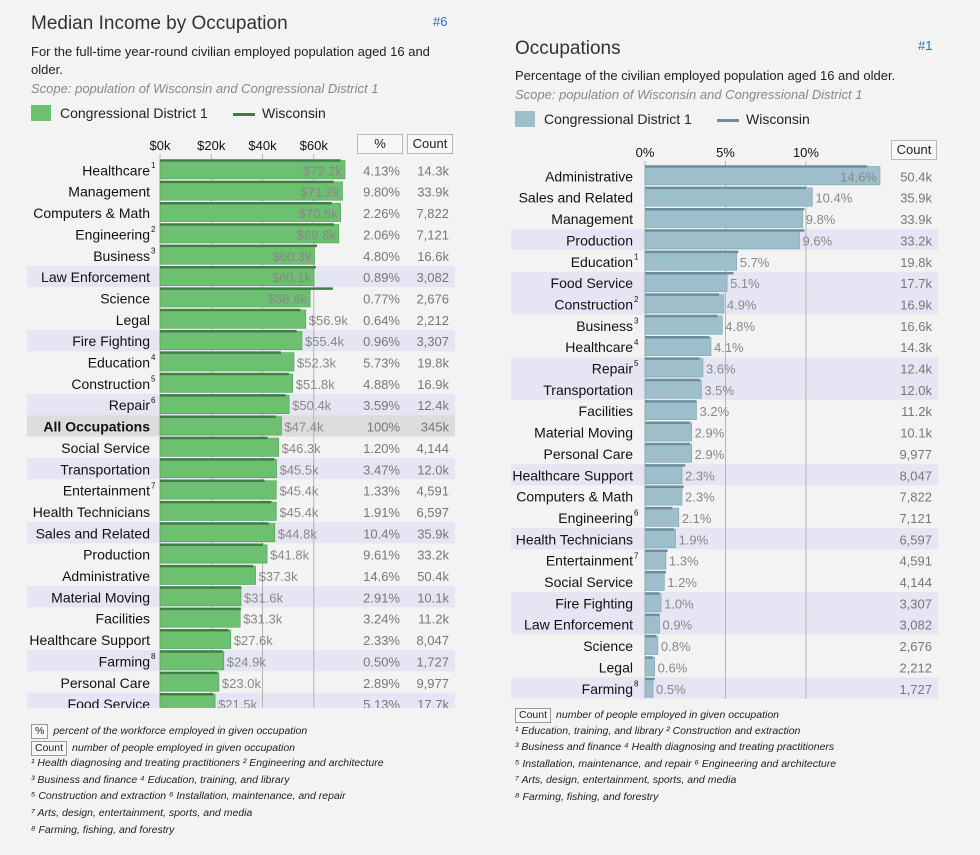 The width and height of the screenshot is (980, 855). I want to click on percent-value: 4.13%, so click(381, 170).